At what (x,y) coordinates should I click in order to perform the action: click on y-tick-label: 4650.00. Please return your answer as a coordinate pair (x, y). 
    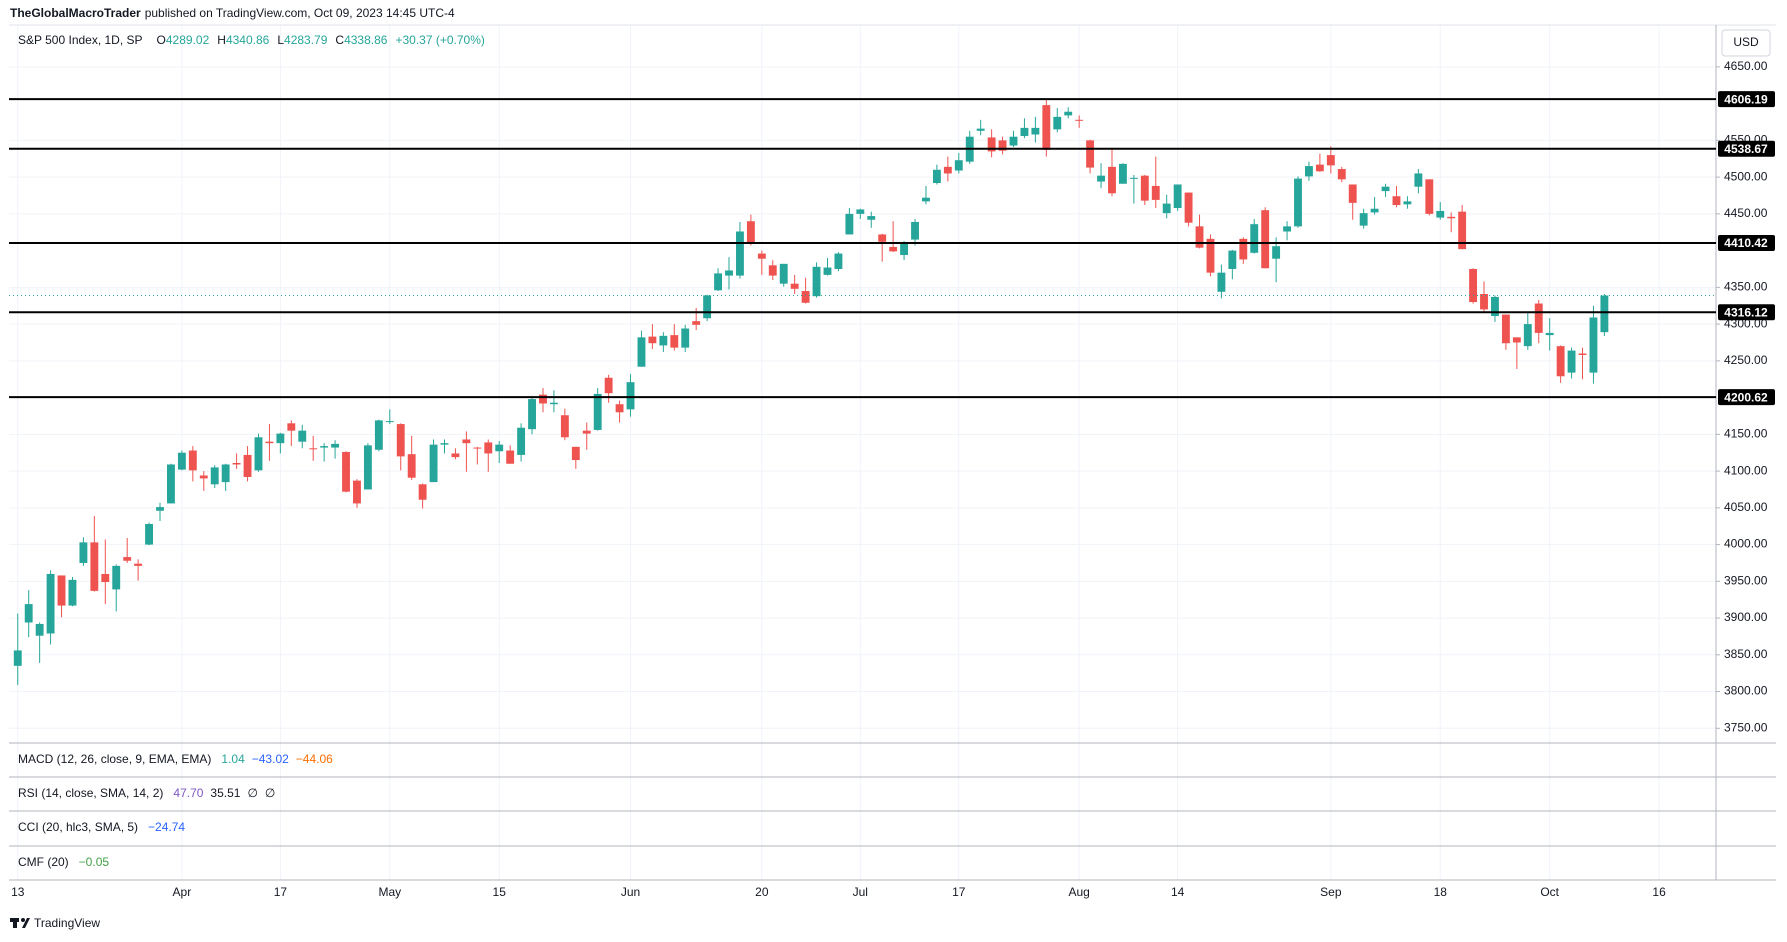
    Looking at the image, I should click on (1746, 66).